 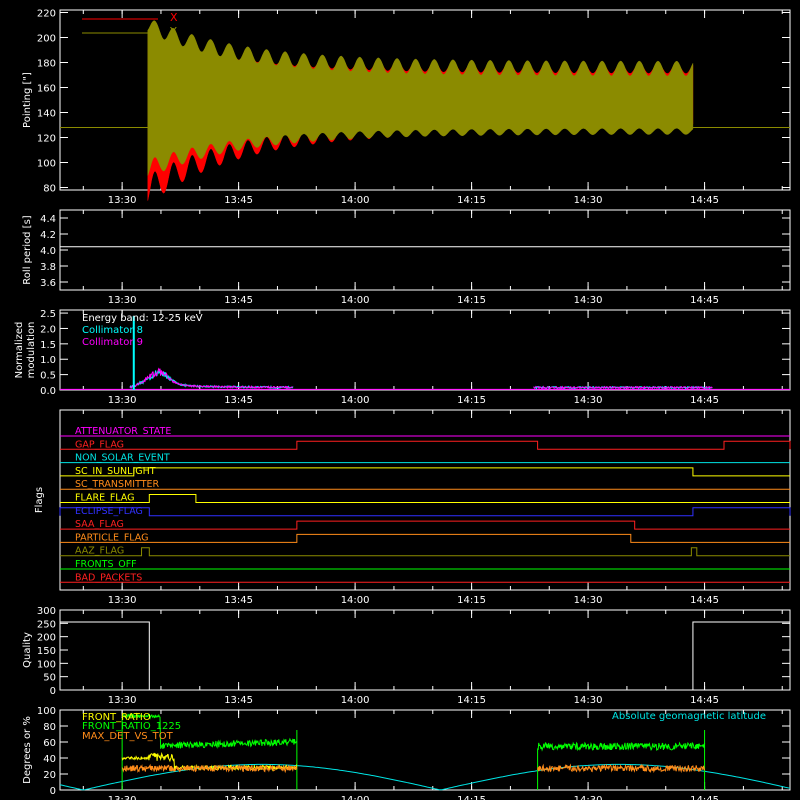 I want to click on y-tick-label: 0.0, so click(x=48, y=391).